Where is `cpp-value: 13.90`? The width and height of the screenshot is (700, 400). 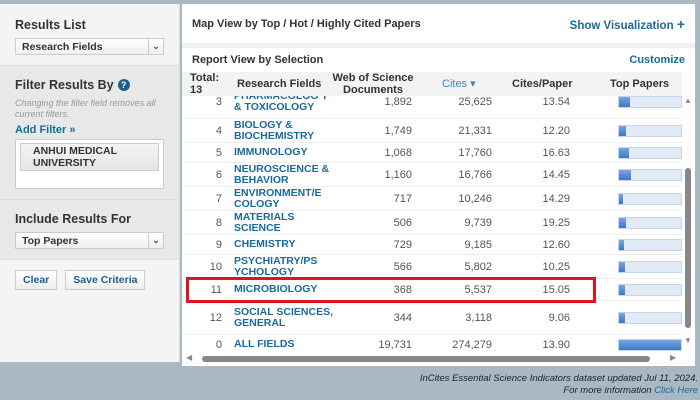
cpp-value: 13.90 is located at coordinates (556, 344).